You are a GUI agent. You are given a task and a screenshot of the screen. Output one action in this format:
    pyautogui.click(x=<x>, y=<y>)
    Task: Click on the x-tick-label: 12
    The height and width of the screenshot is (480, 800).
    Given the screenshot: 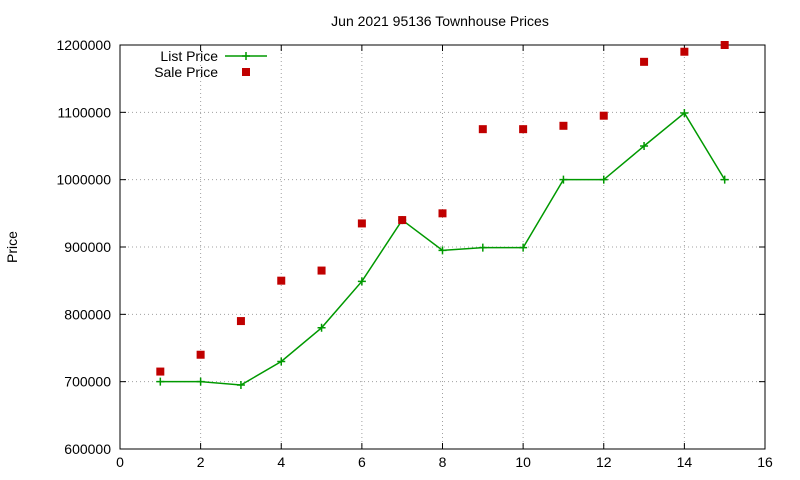 What is the action you would take?
    pyautogui.click(x=604, y=462)
    